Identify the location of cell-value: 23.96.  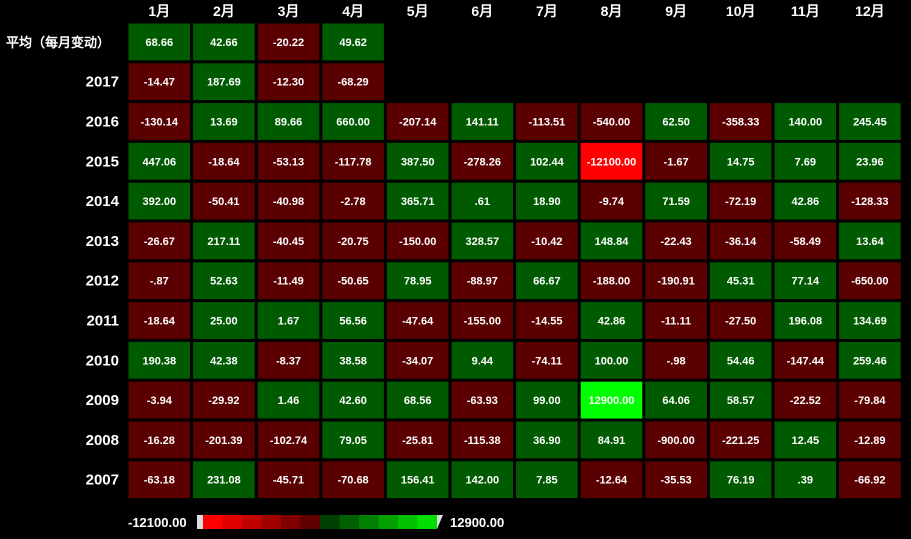
(870, 162).